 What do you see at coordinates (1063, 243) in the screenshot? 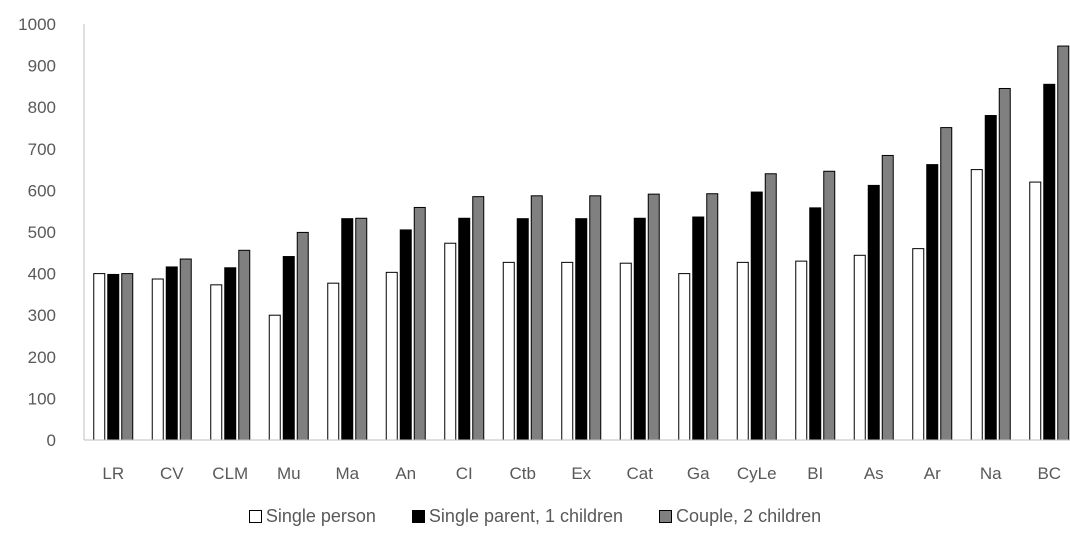
I see `bar-series-3-bc` at bounding box center [1063, 243].